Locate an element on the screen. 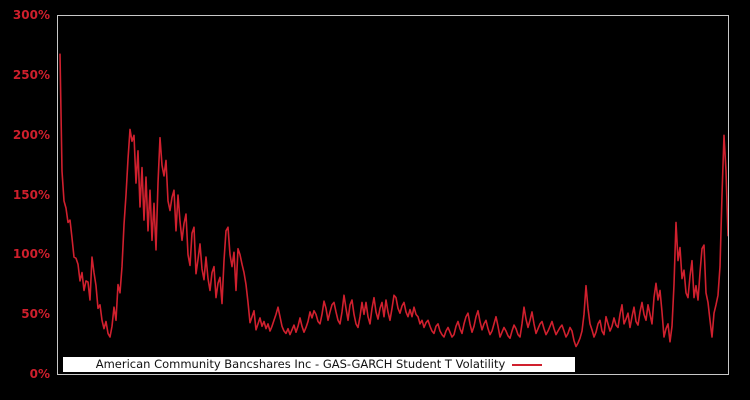 Image resolution: width=750 pixels, height=400 pixels. y-tick-label: 100% is located at coordinates (31, 254).